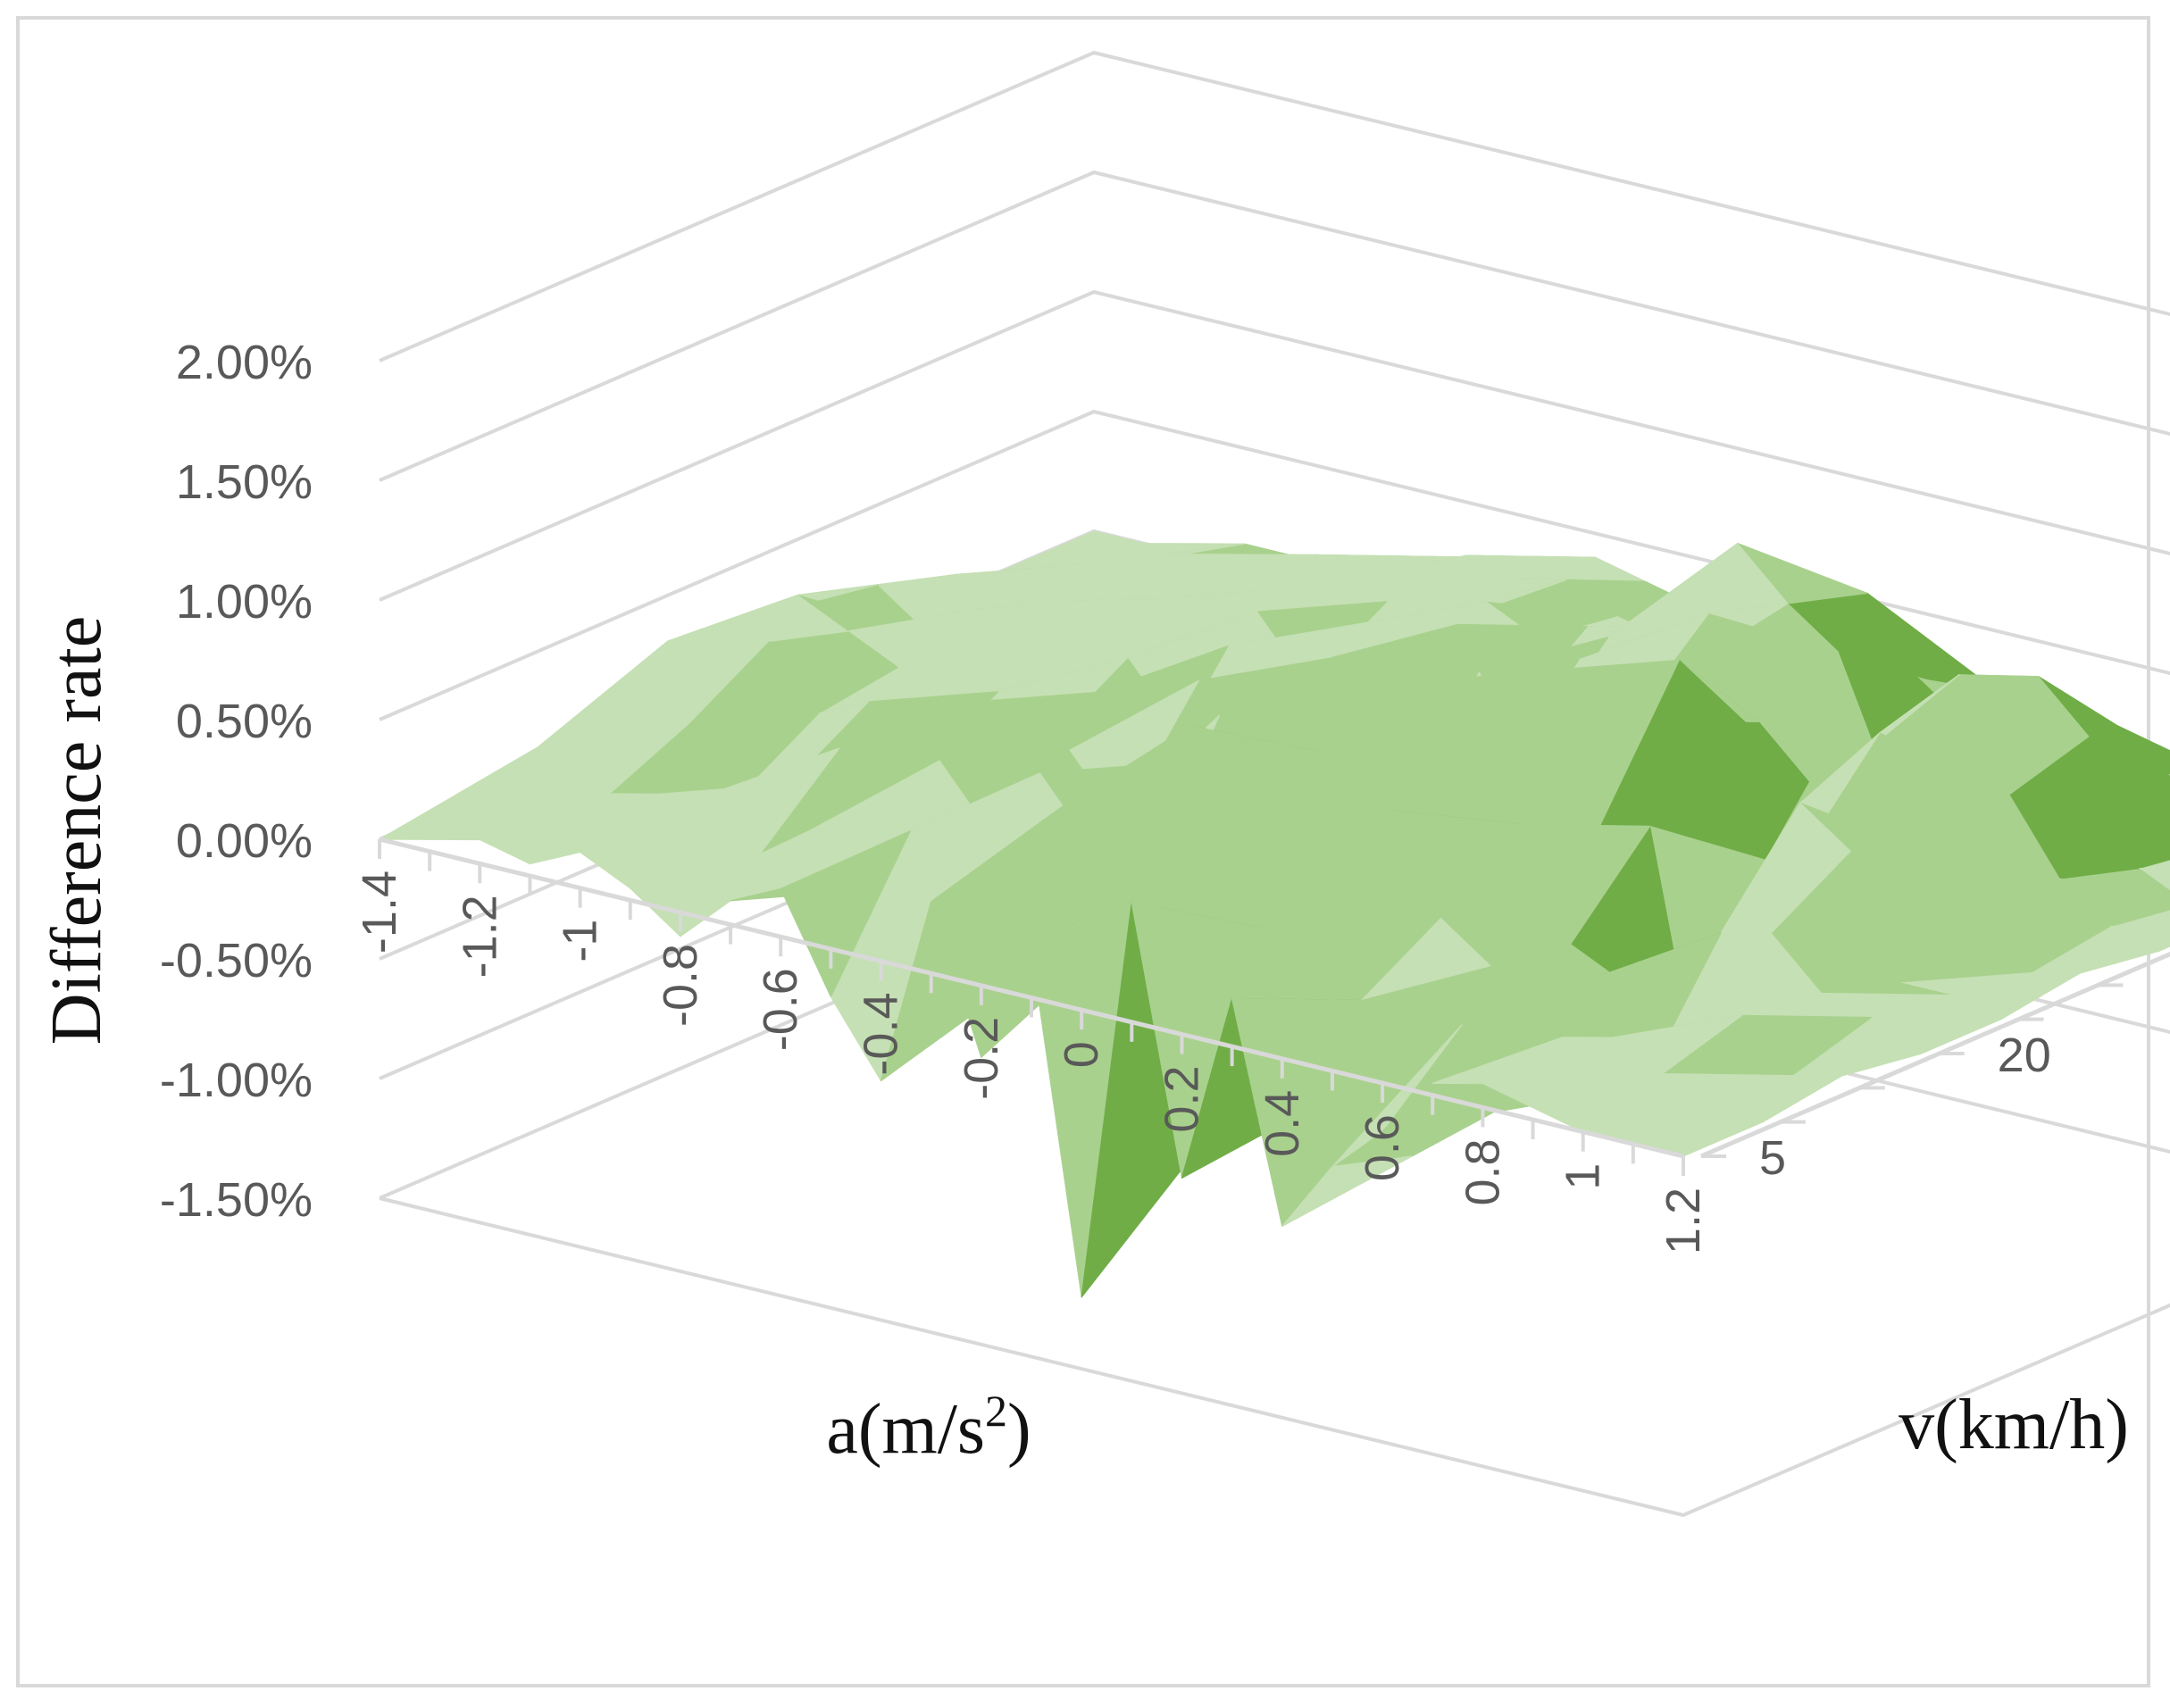 This screenshot has width=2170, height=1708. Describe the element at coordinates (1019, 1429) in the screenshot. I see `x-axis-title-end: )` at that location.